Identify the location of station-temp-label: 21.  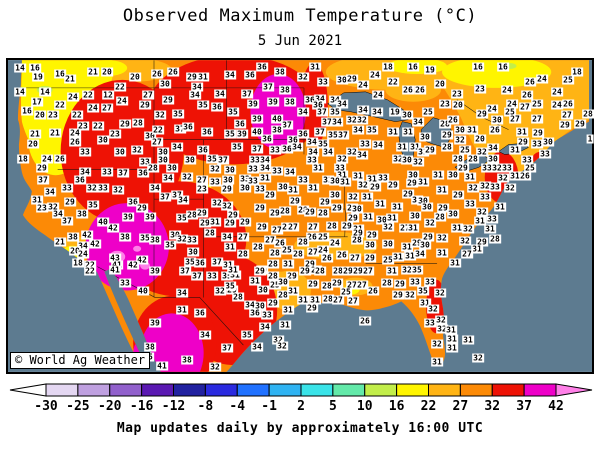
(93, 72).